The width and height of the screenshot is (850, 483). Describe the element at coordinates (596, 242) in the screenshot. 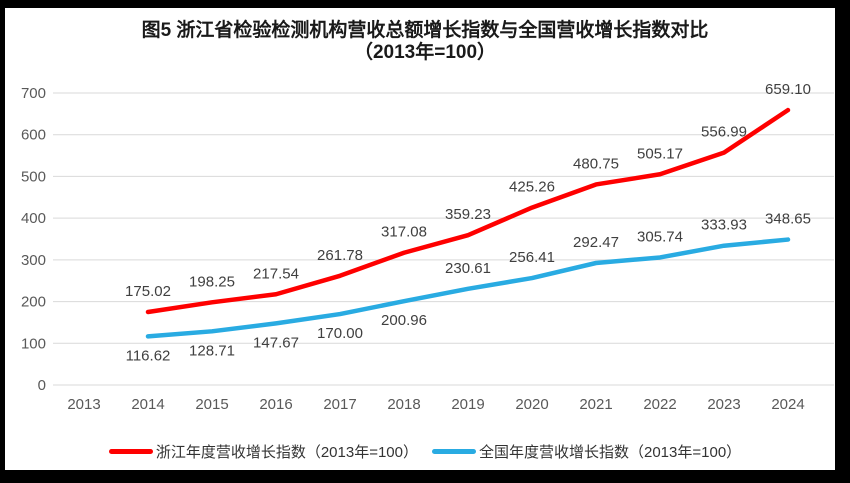

I see `data-label: 292.47` at that location.